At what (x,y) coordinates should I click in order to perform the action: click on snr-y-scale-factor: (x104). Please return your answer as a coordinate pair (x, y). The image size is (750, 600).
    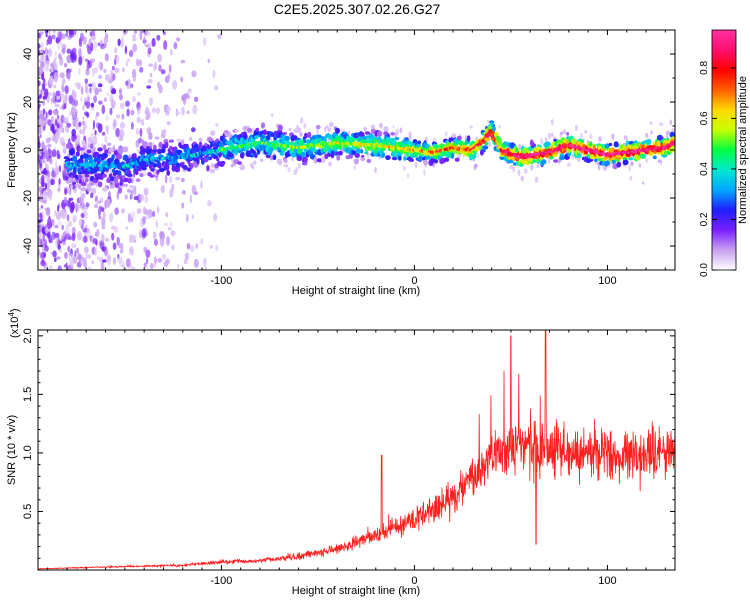
    Looking at the image, I should click on (14, 323).